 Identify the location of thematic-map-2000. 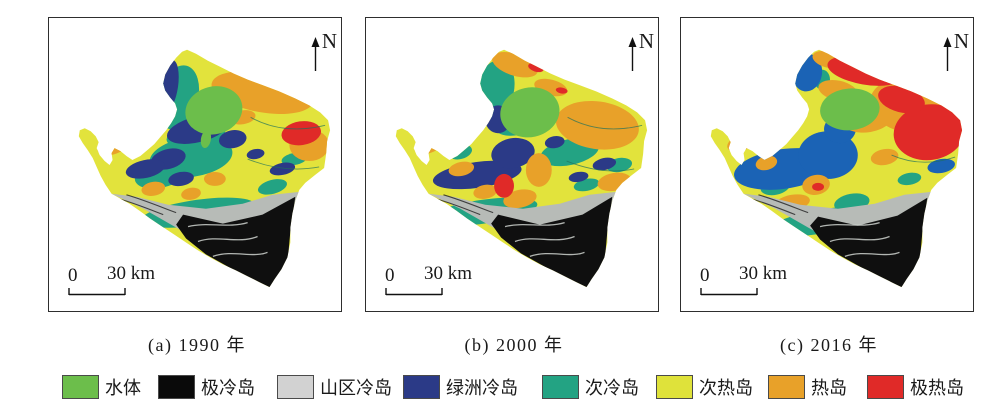
(521, 168).